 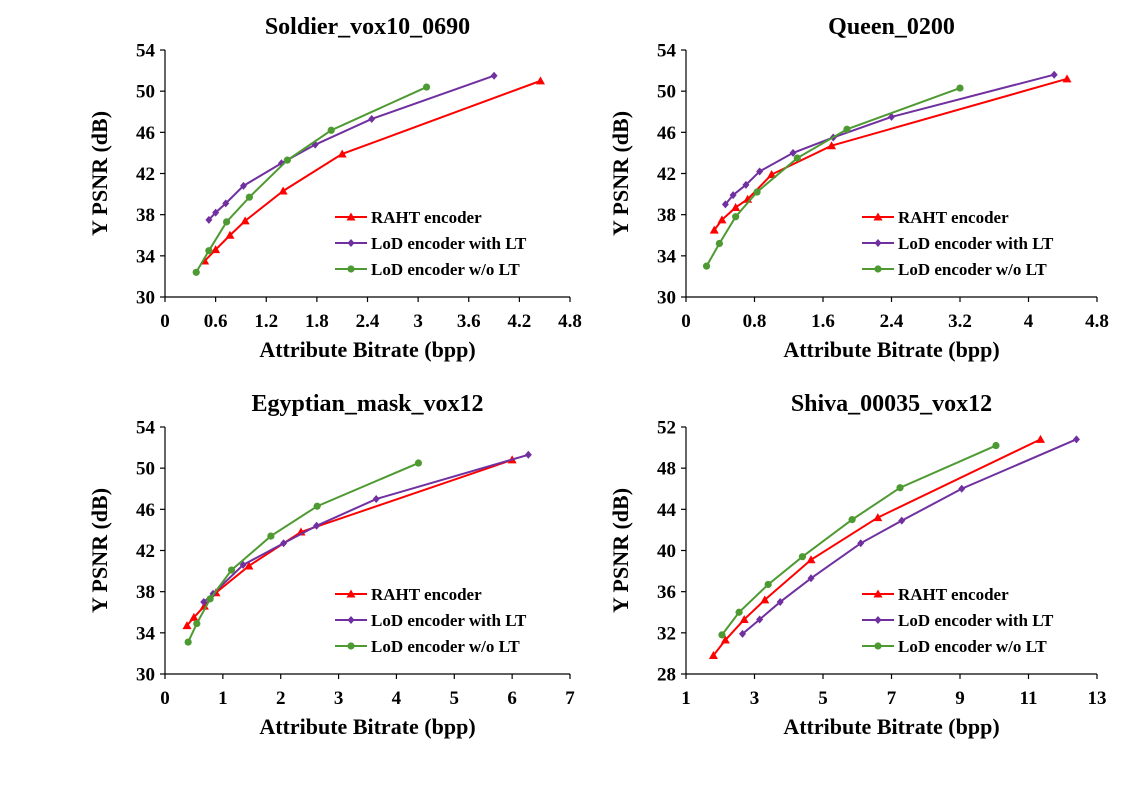 What do you see at coordinates (165, 698) in the screenshot?
I see `x-tick-label: 0` at bounding box center [165, 698].